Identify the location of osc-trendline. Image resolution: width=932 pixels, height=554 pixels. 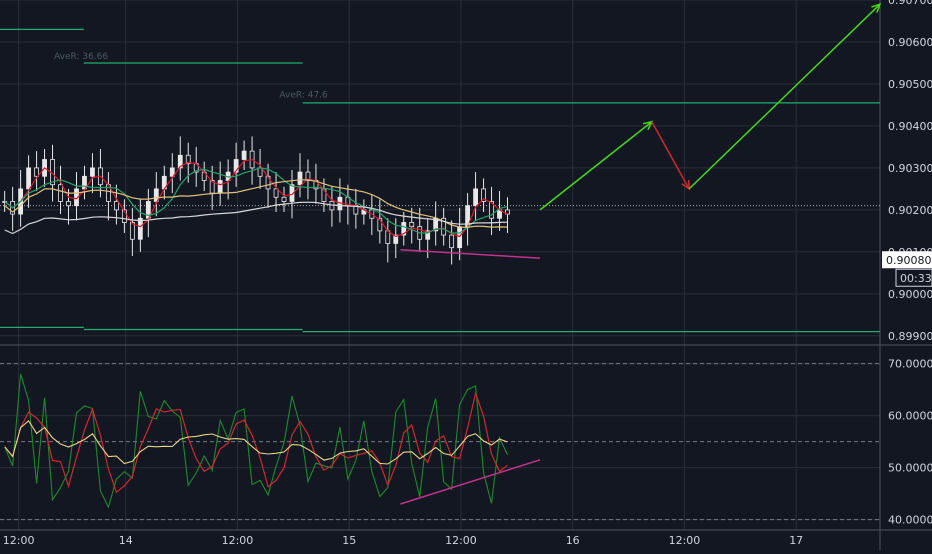
(470, 482).